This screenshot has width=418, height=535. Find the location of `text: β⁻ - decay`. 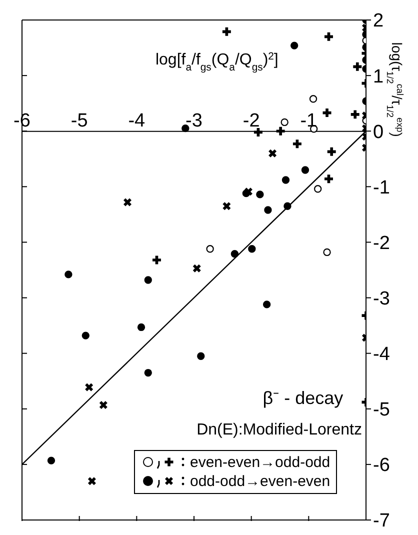

text: β⁻ - decay is located at coordinates (303, 398).